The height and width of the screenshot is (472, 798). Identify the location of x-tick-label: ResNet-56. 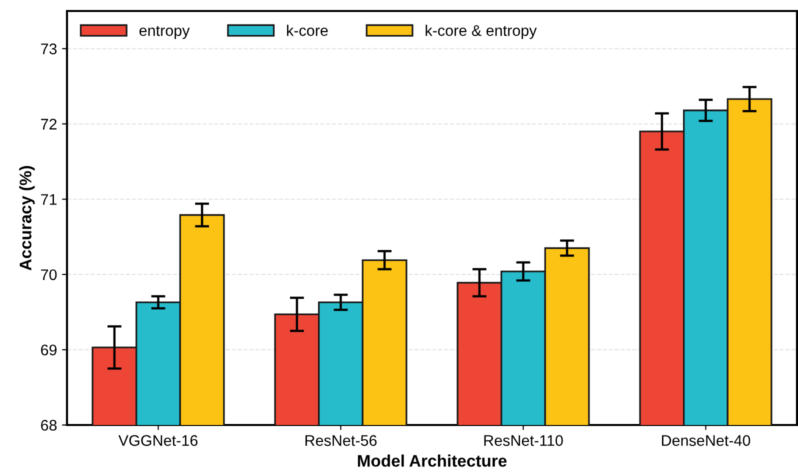
(341, 440).